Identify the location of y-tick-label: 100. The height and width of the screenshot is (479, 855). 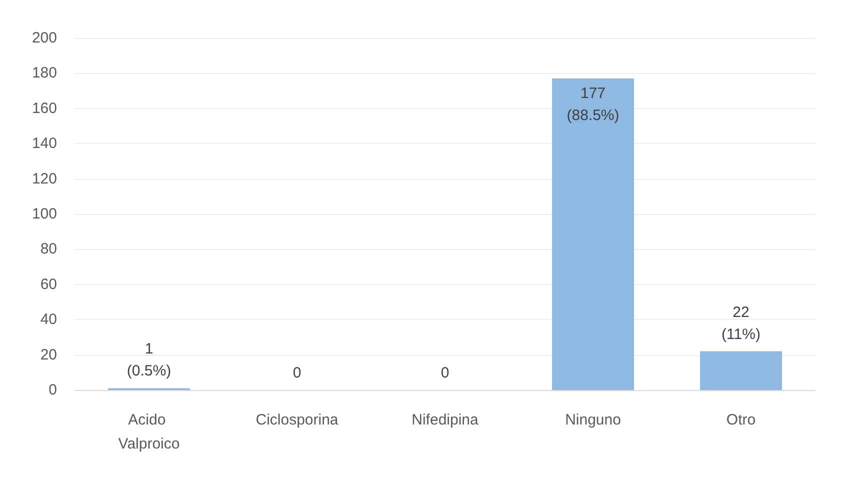
(44, 214).